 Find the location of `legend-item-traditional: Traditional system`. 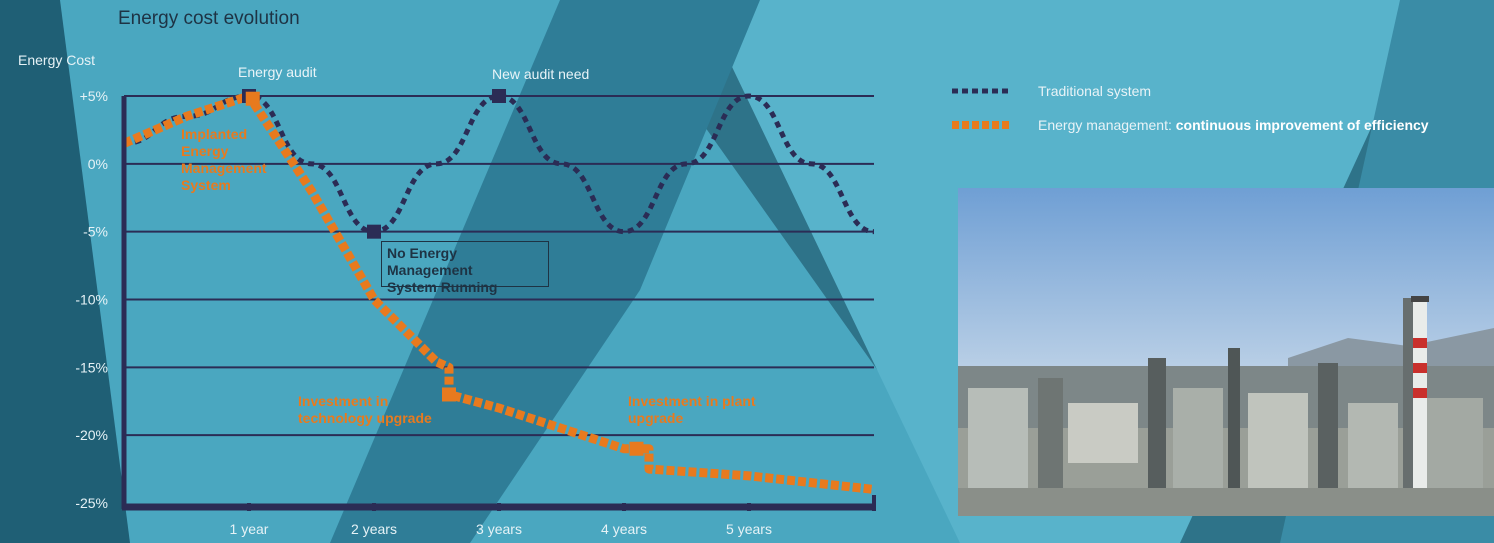

legend-item-traditional: Traditional system is located at coordinates (1190, 91).